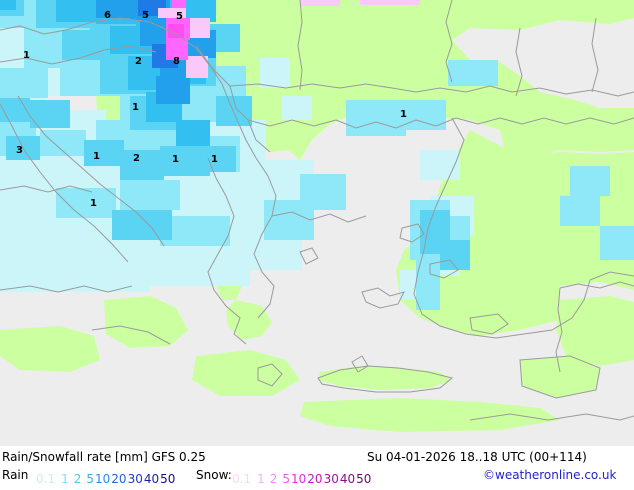  I want to click on copyright-notice: ©weatheronline.co.uk, so click(550, 475).